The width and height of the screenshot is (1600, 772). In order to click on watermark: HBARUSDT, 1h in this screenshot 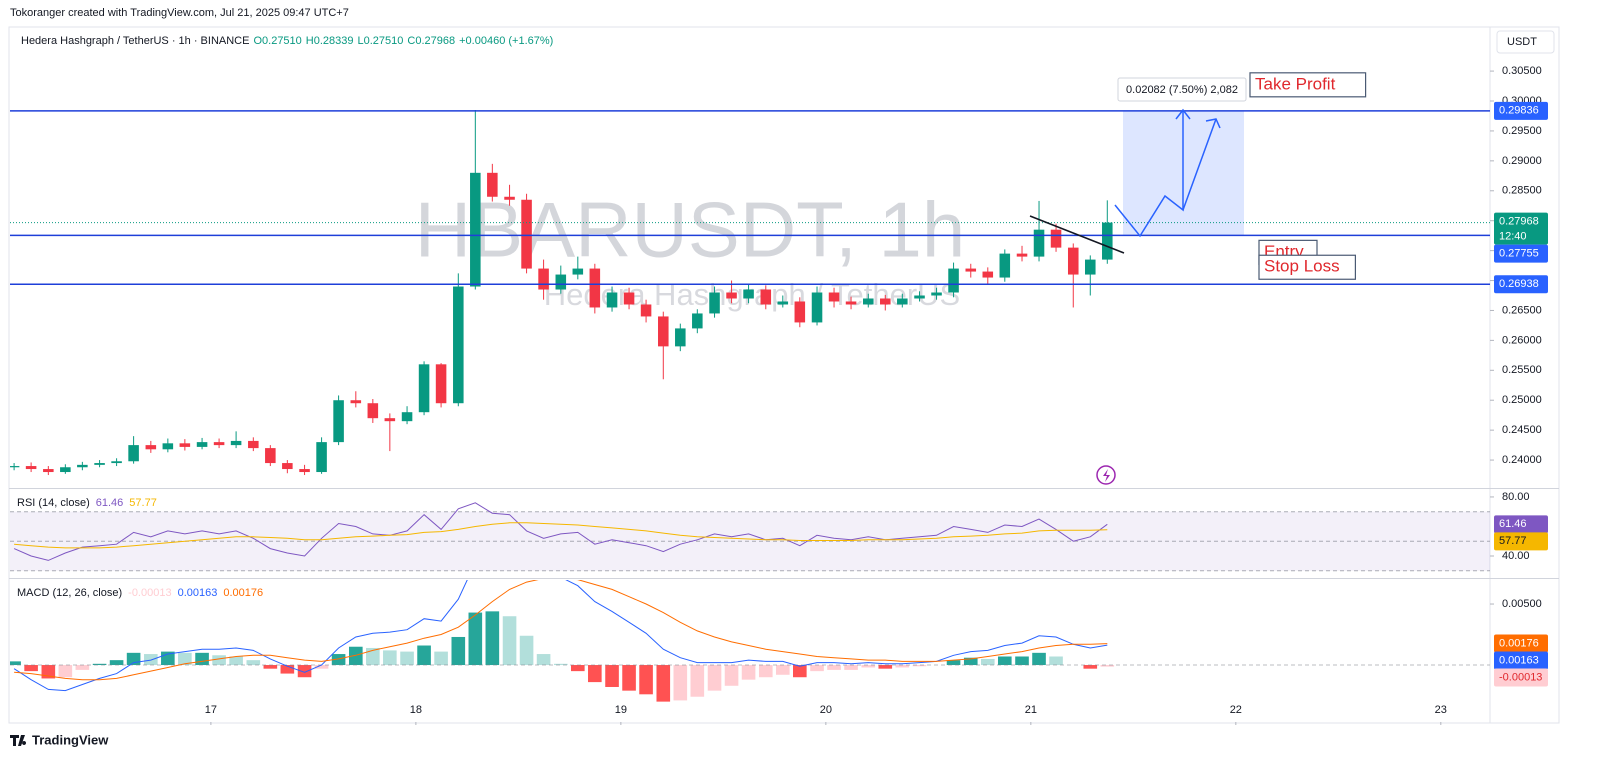, I will do `click(690, 230)`.